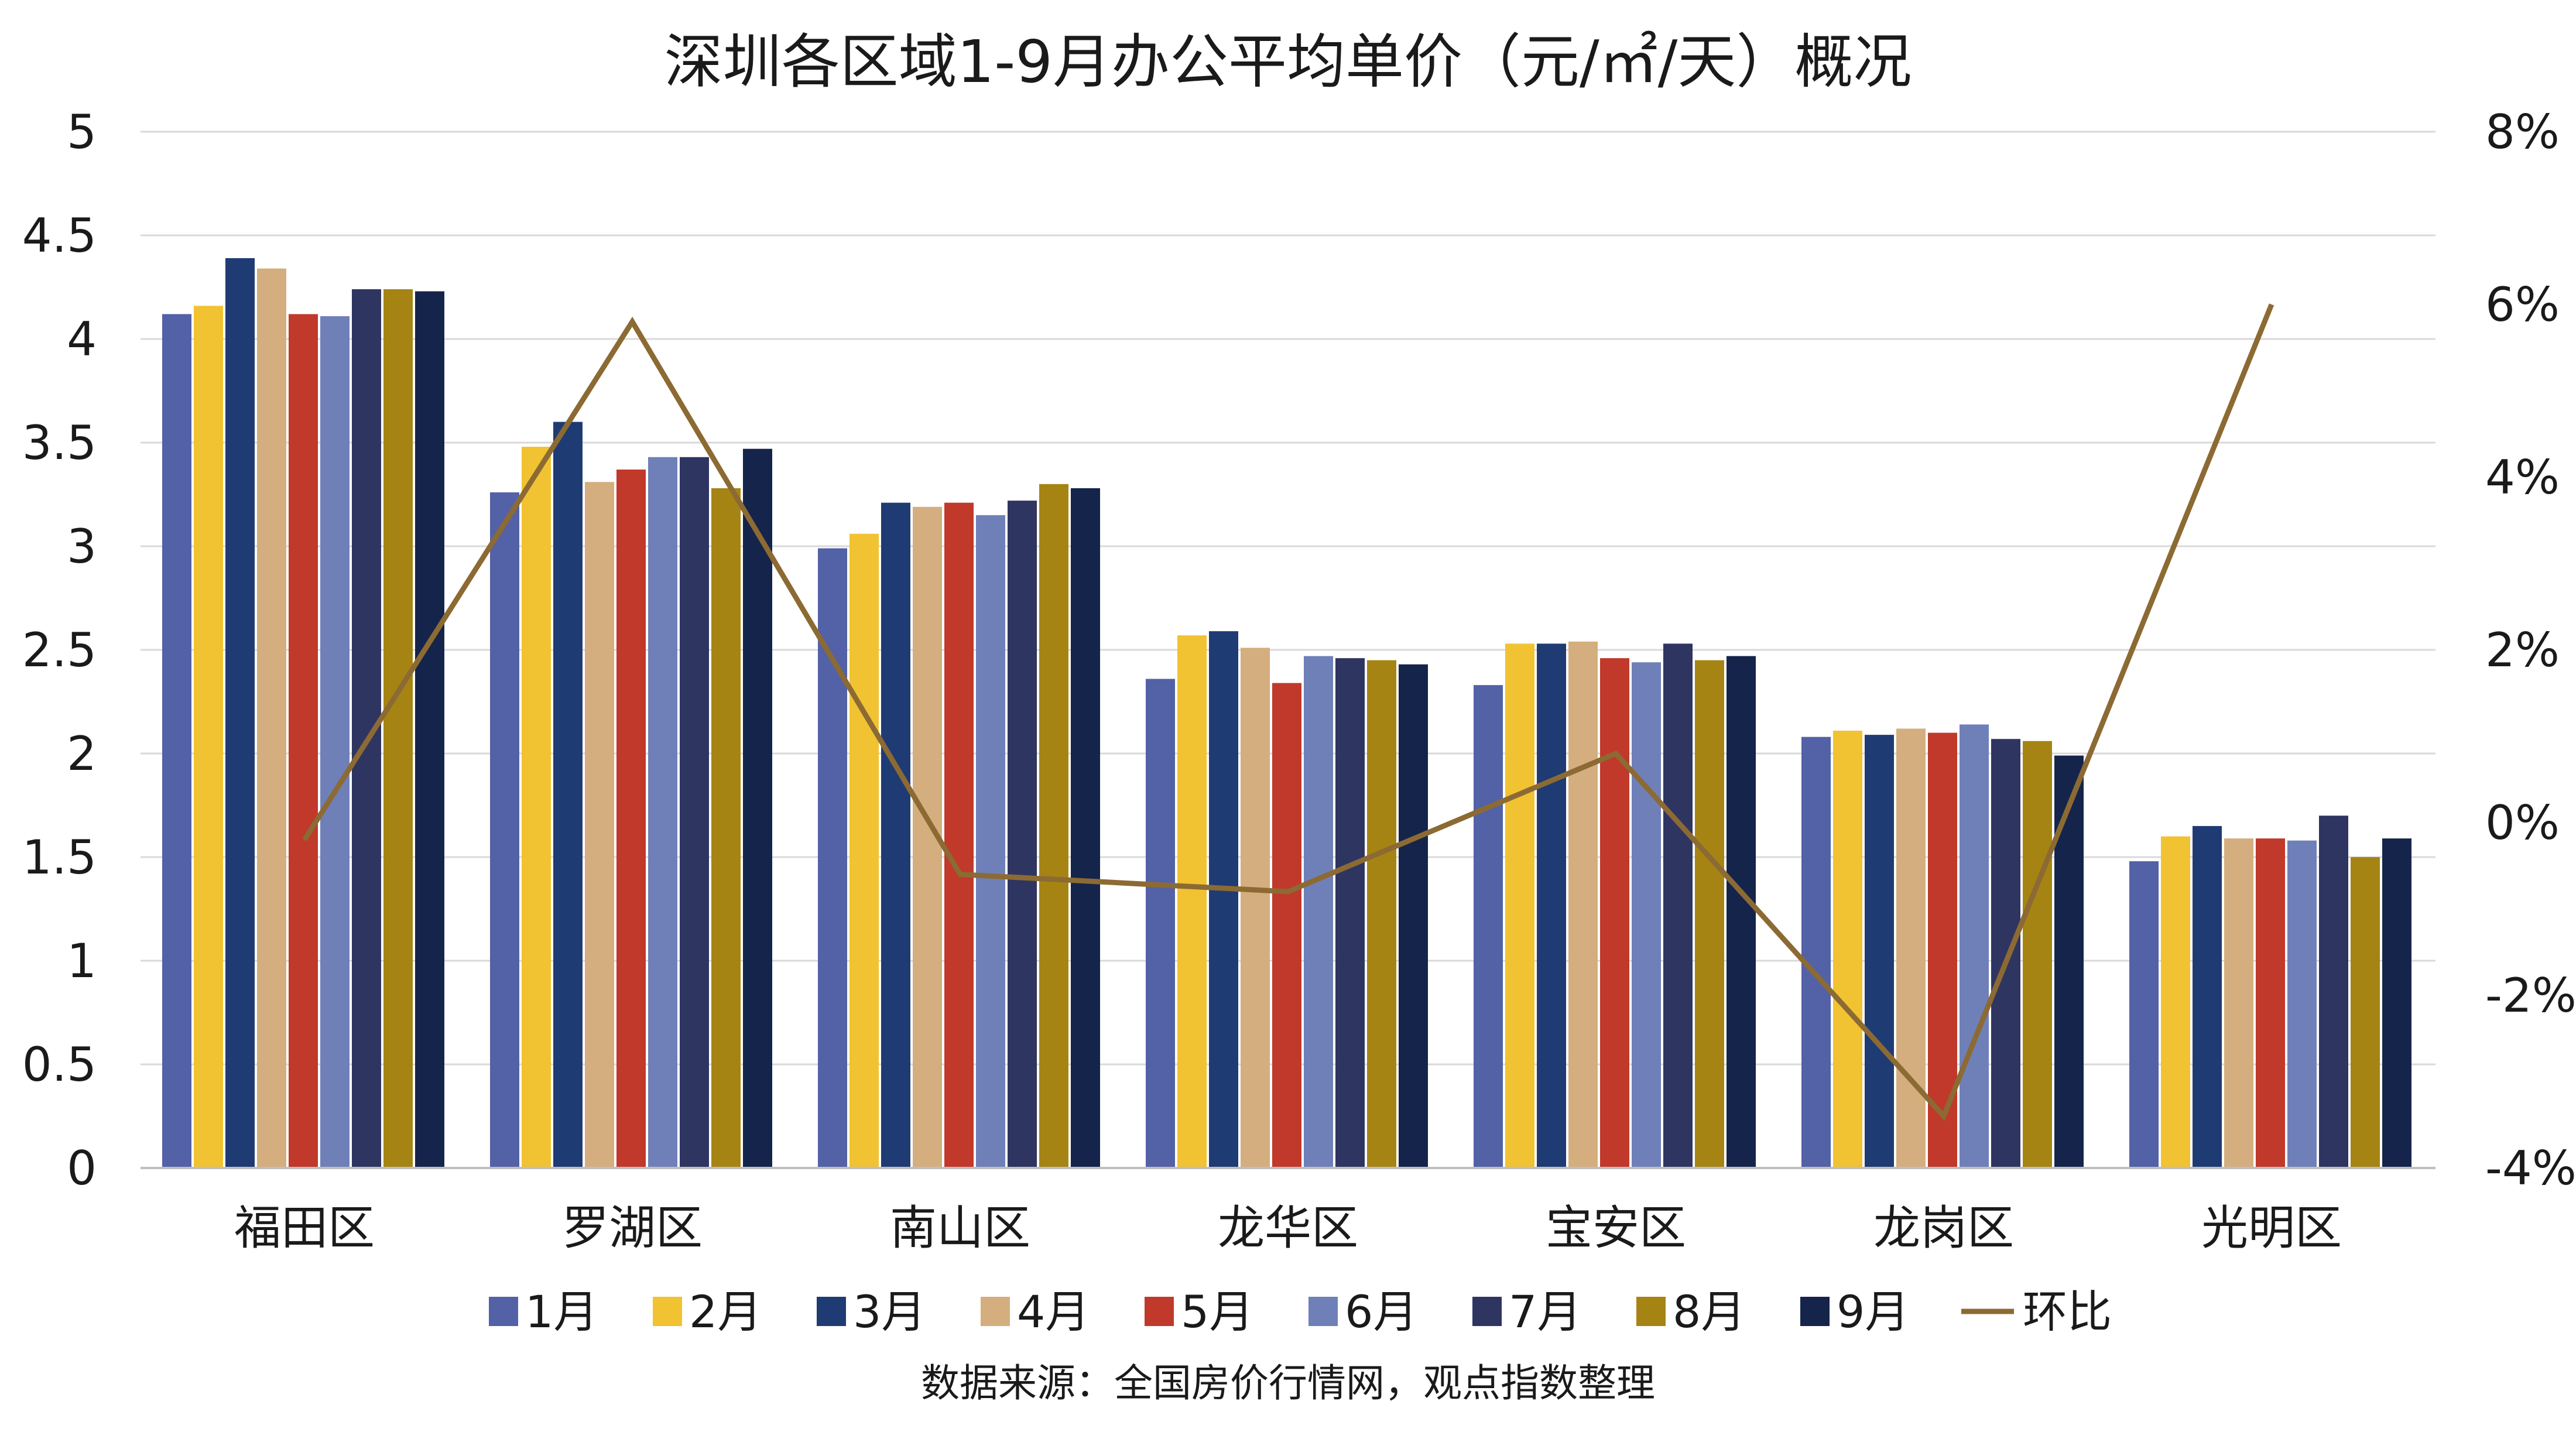  What do you see at coordinates (2530, 995) in the screenshot?
I see `right-tick-label: -2%` at bounding box center [2530, 995].